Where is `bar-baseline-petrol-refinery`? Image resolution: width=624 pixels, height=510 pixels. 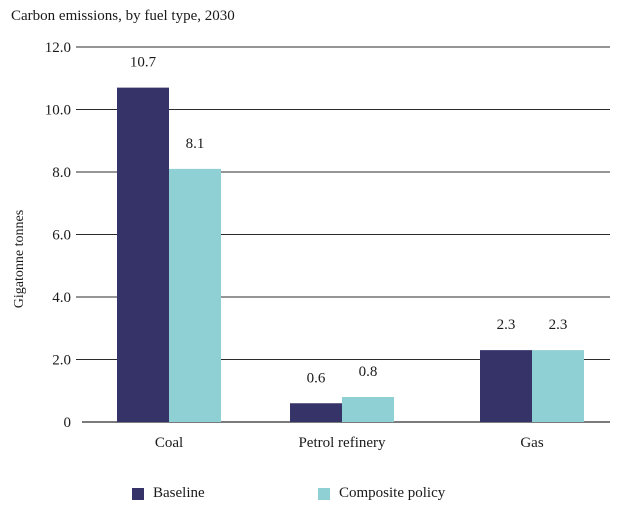
bar-baseline-petrol-refinery is located at coordinates (316, 412).